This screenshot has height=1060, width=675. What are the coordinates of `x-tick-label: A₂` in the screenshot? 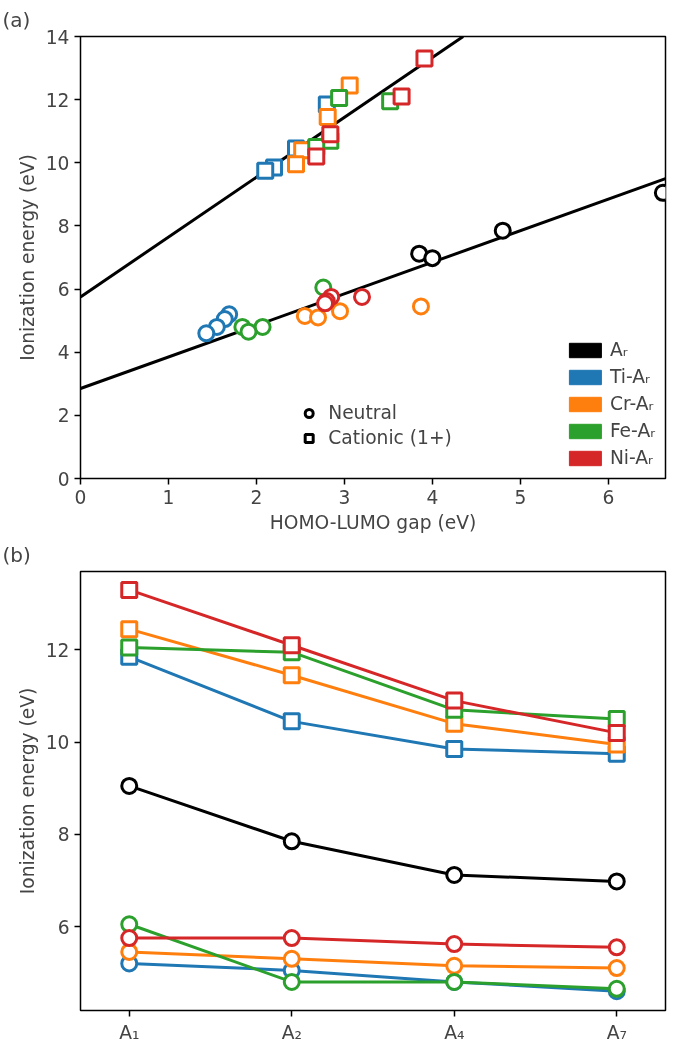 It's located at (291, 1032).